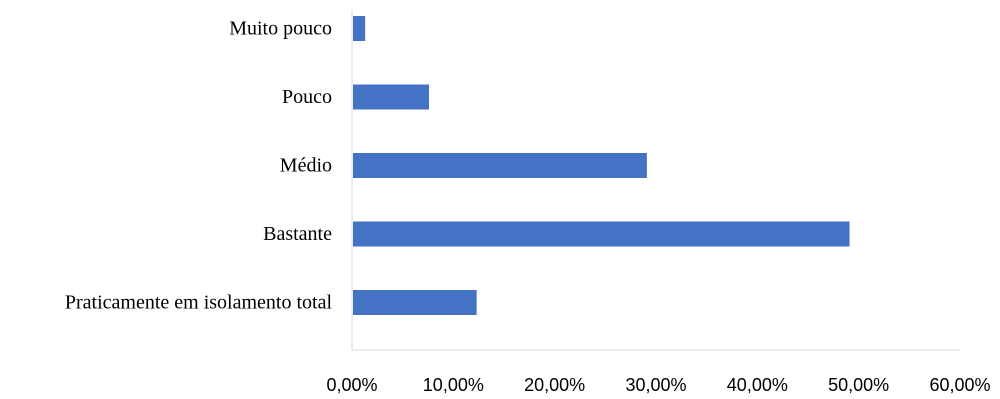 This screenshot has height=399, width=1000. Describe the element at coordinates (959, 385) in the screenshot. I see `x-tick-label-6: 60,00%` at that location.